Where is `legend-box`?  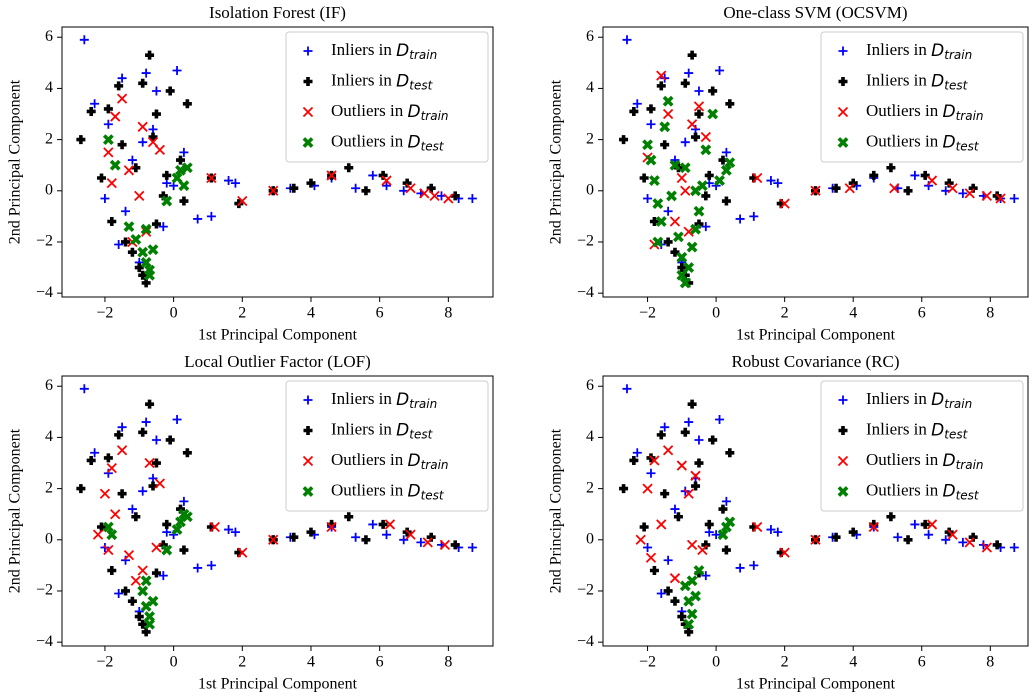
legend-box is located at coordinates (387, 446).